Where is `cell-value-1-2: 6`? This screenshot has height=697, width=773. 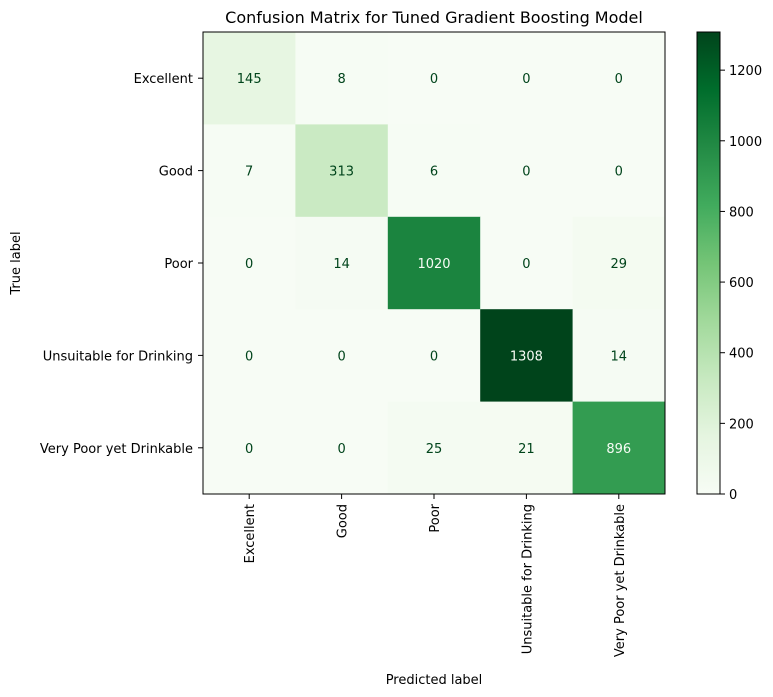
cell-value-1-2: 6 is located at coordinates (434, 172).